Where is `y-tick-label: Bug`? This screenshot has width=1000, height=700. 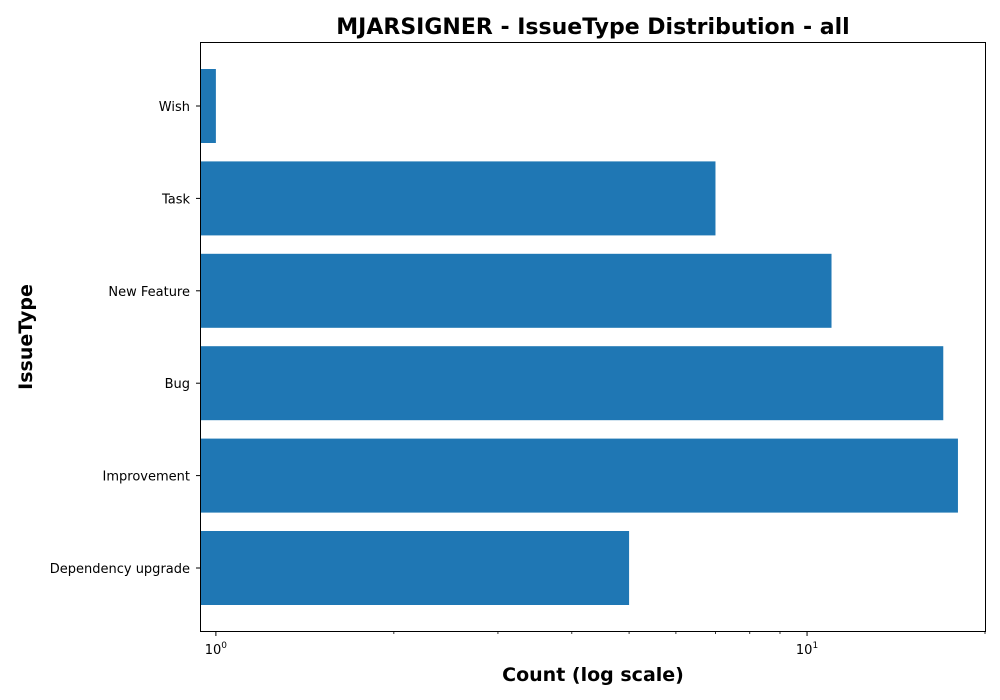 y-tick-label: Bug is located at coordinates (177, 384).